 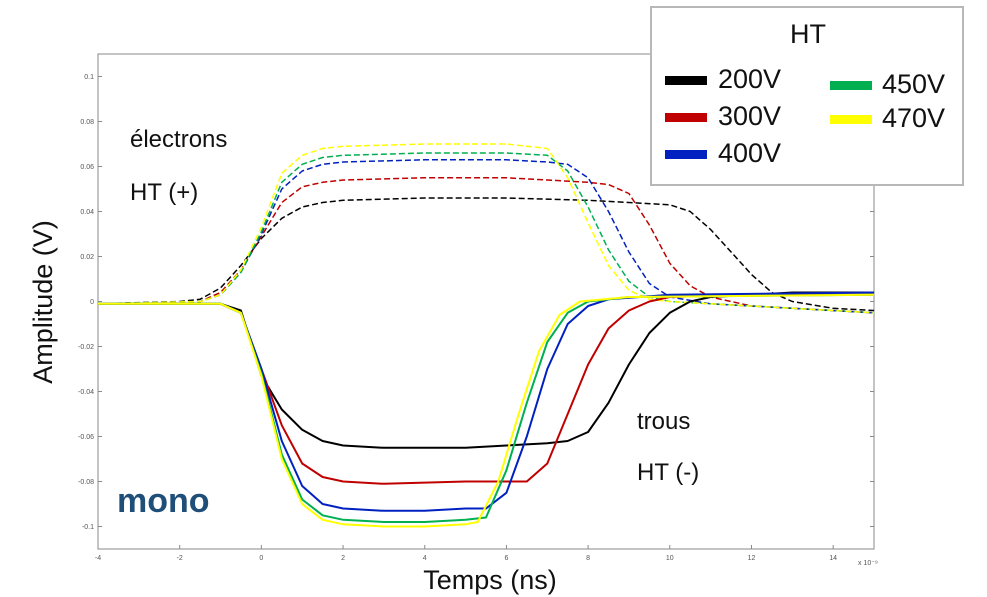 What do you see at coordinates (98, 558) in the screenshot?
I see `x-tick-label: -4` at bounding box center [98, 558].